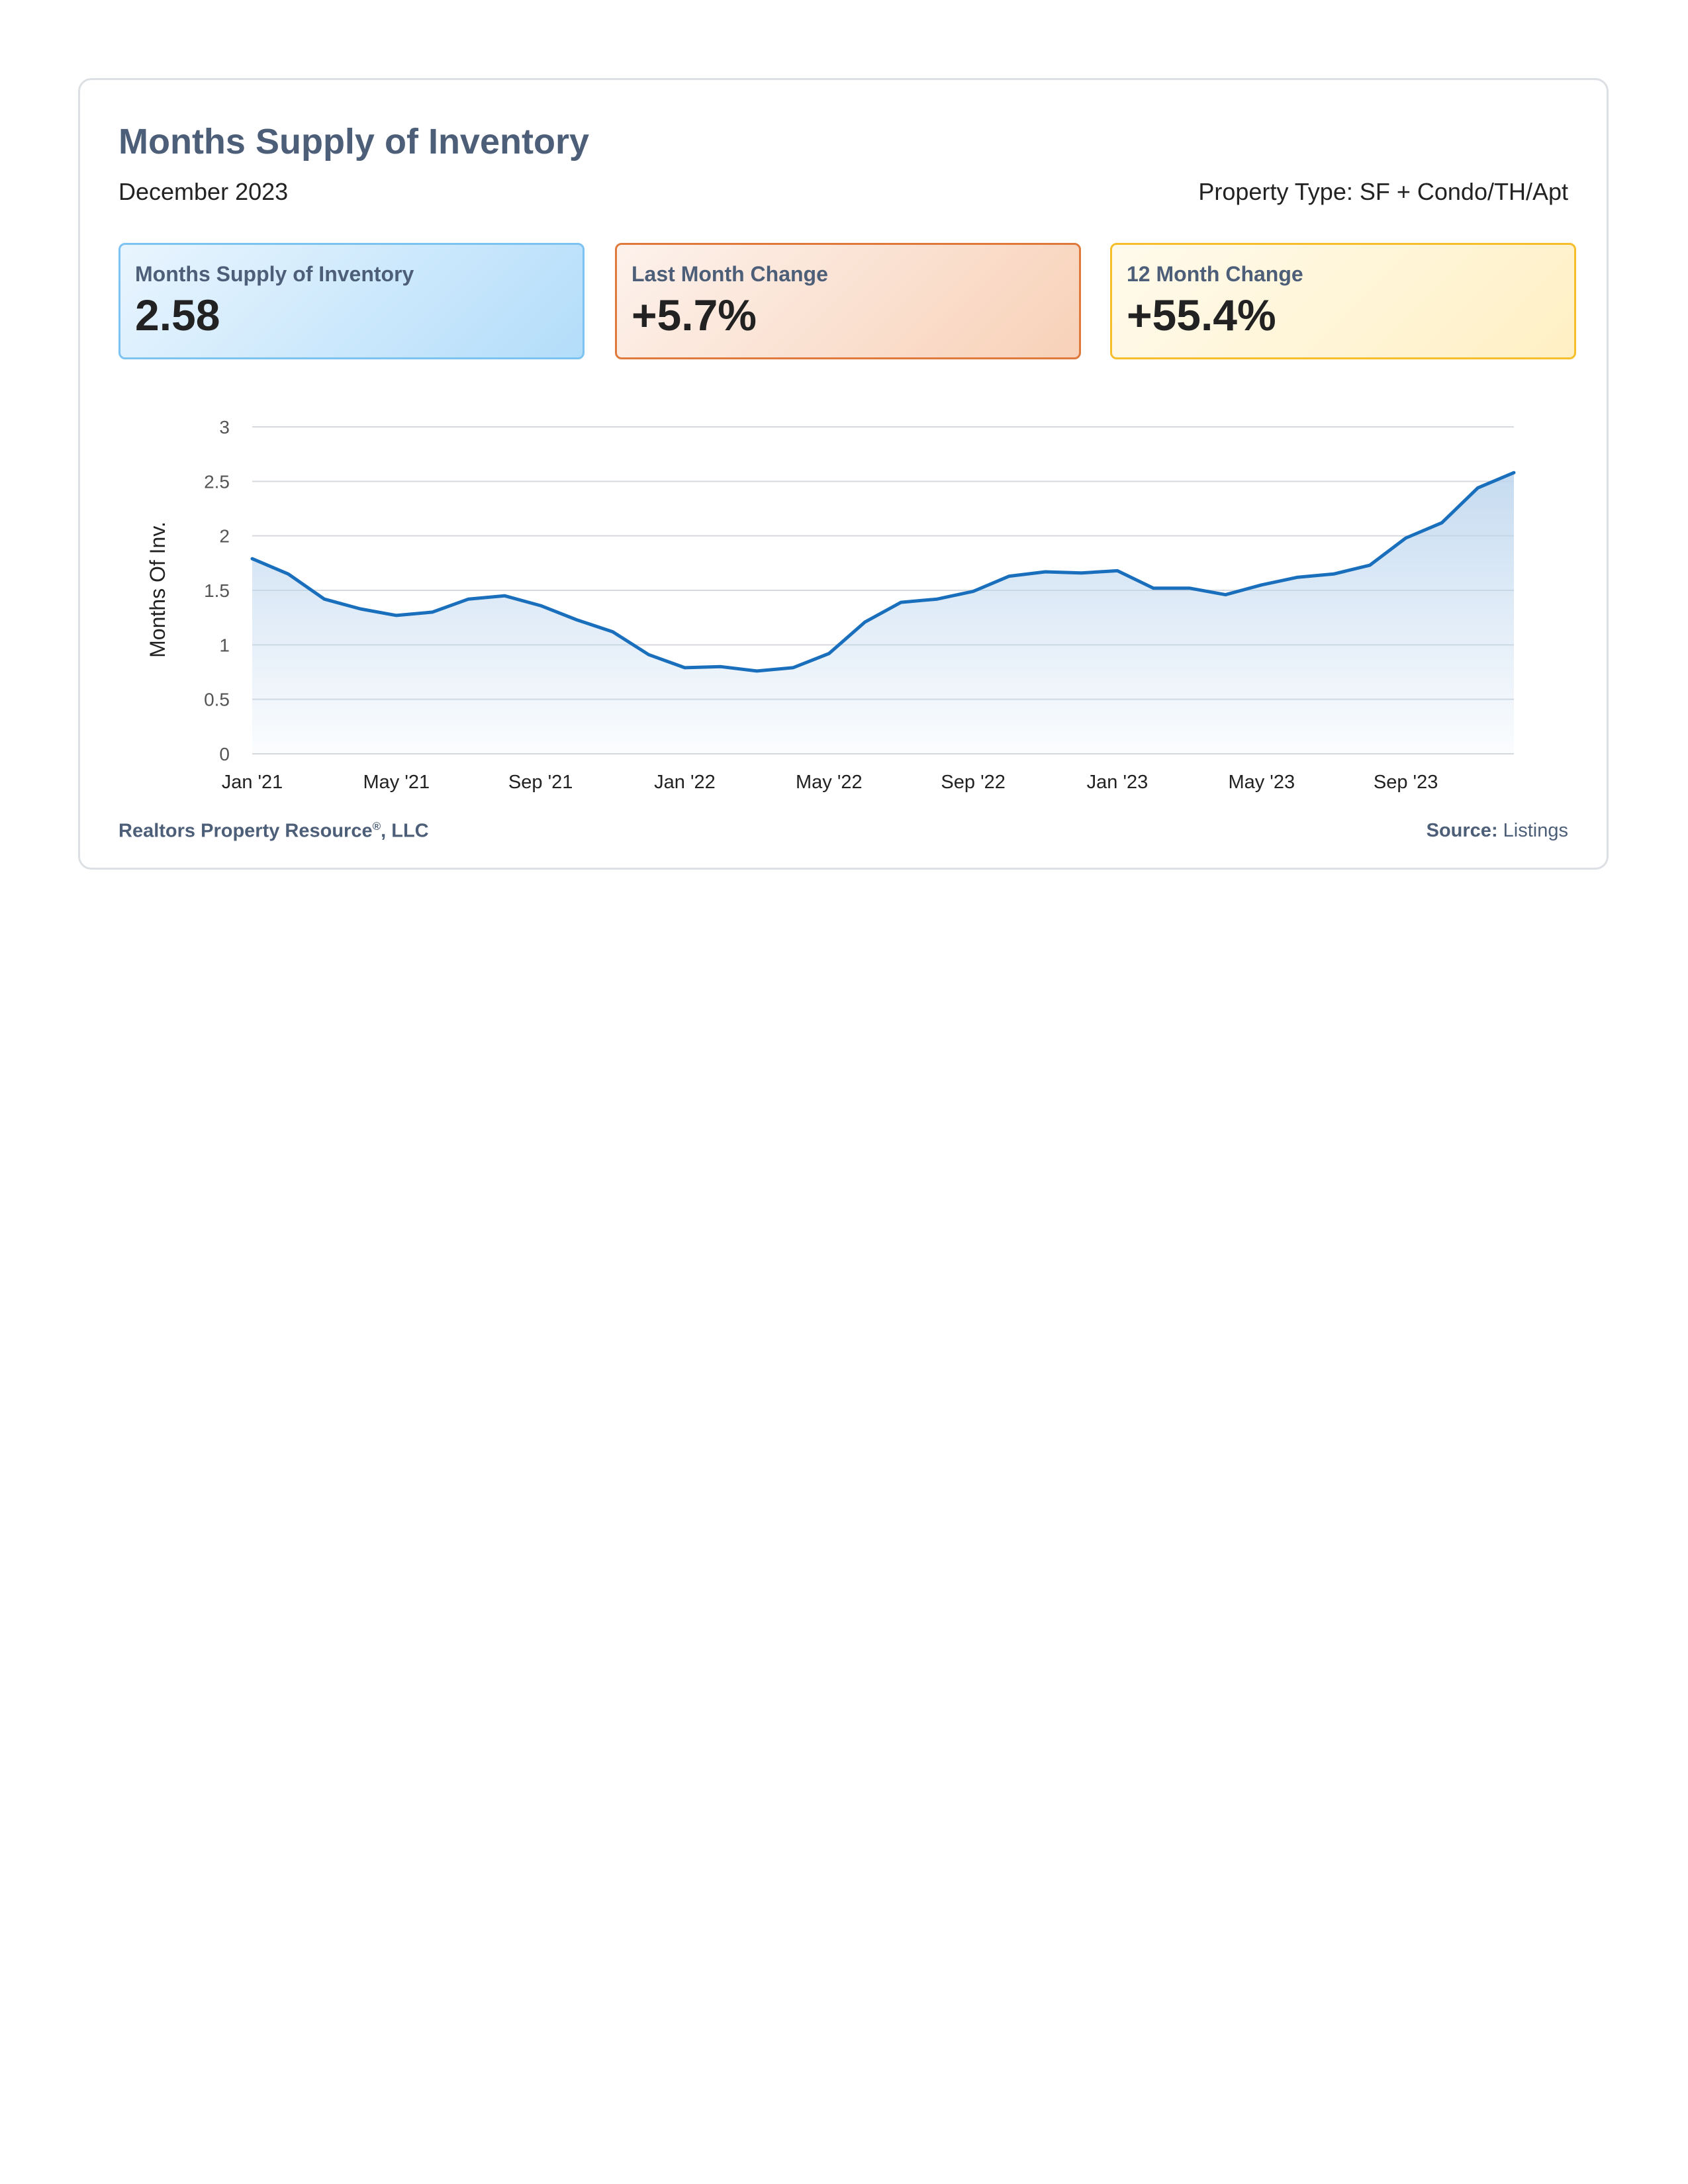 Image resolution: width=1688 pixels, height=2184 pixels. What do you see at coordinates (1462, 830) in the screenshot?
I see `source-label: Source:` at bounding box center [1462, 830].